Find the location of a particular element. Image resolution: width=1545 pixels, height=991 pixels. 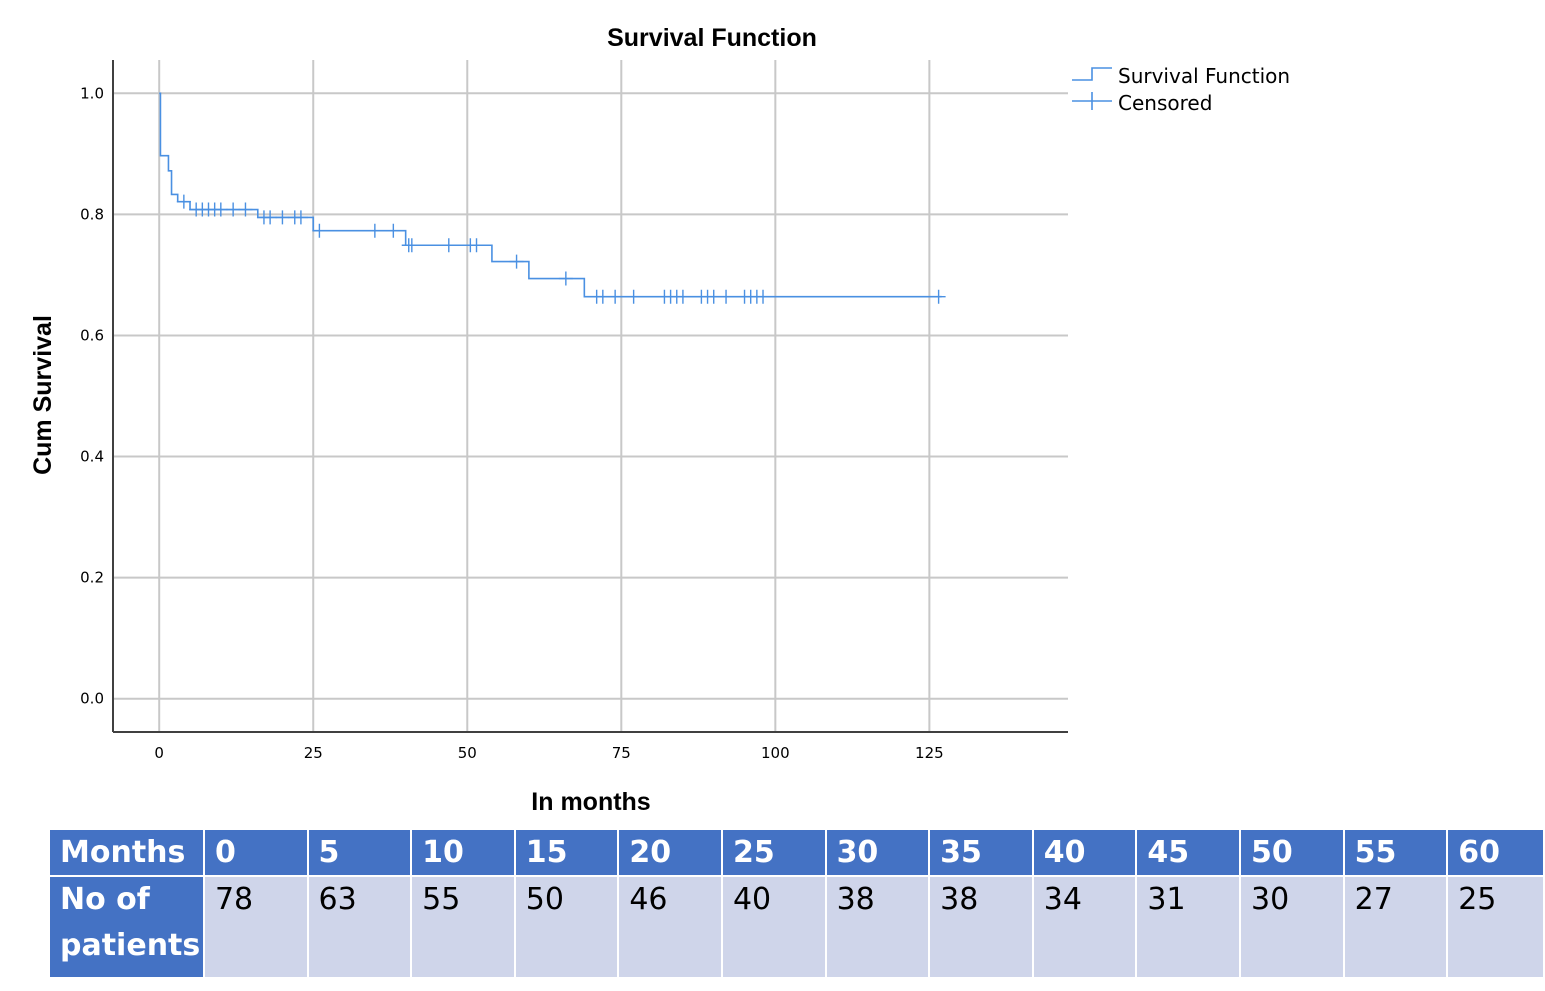

x-tick-label: 75 is located at coordinates (621, 753).